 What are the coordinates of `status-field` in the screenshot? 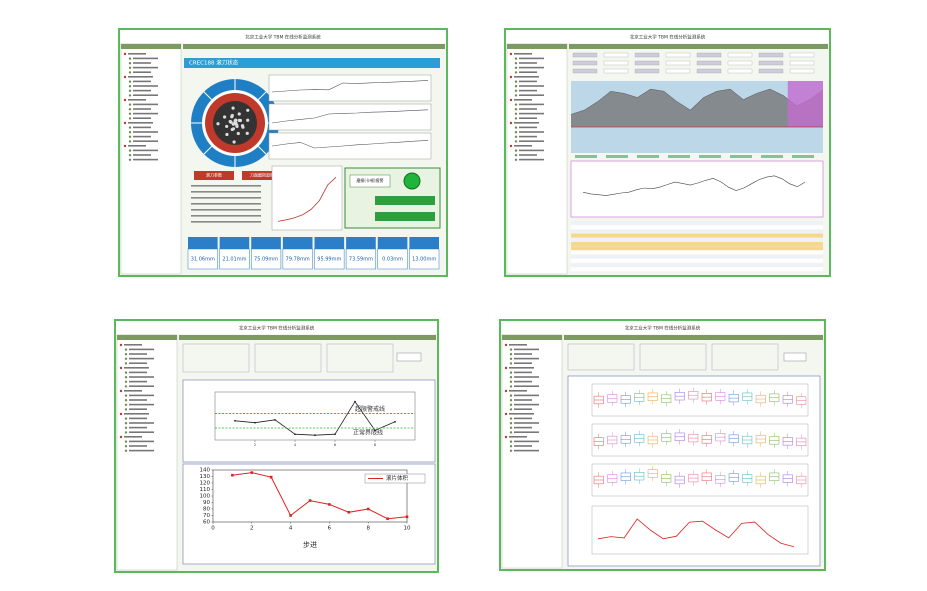 It's located at (405, 216).